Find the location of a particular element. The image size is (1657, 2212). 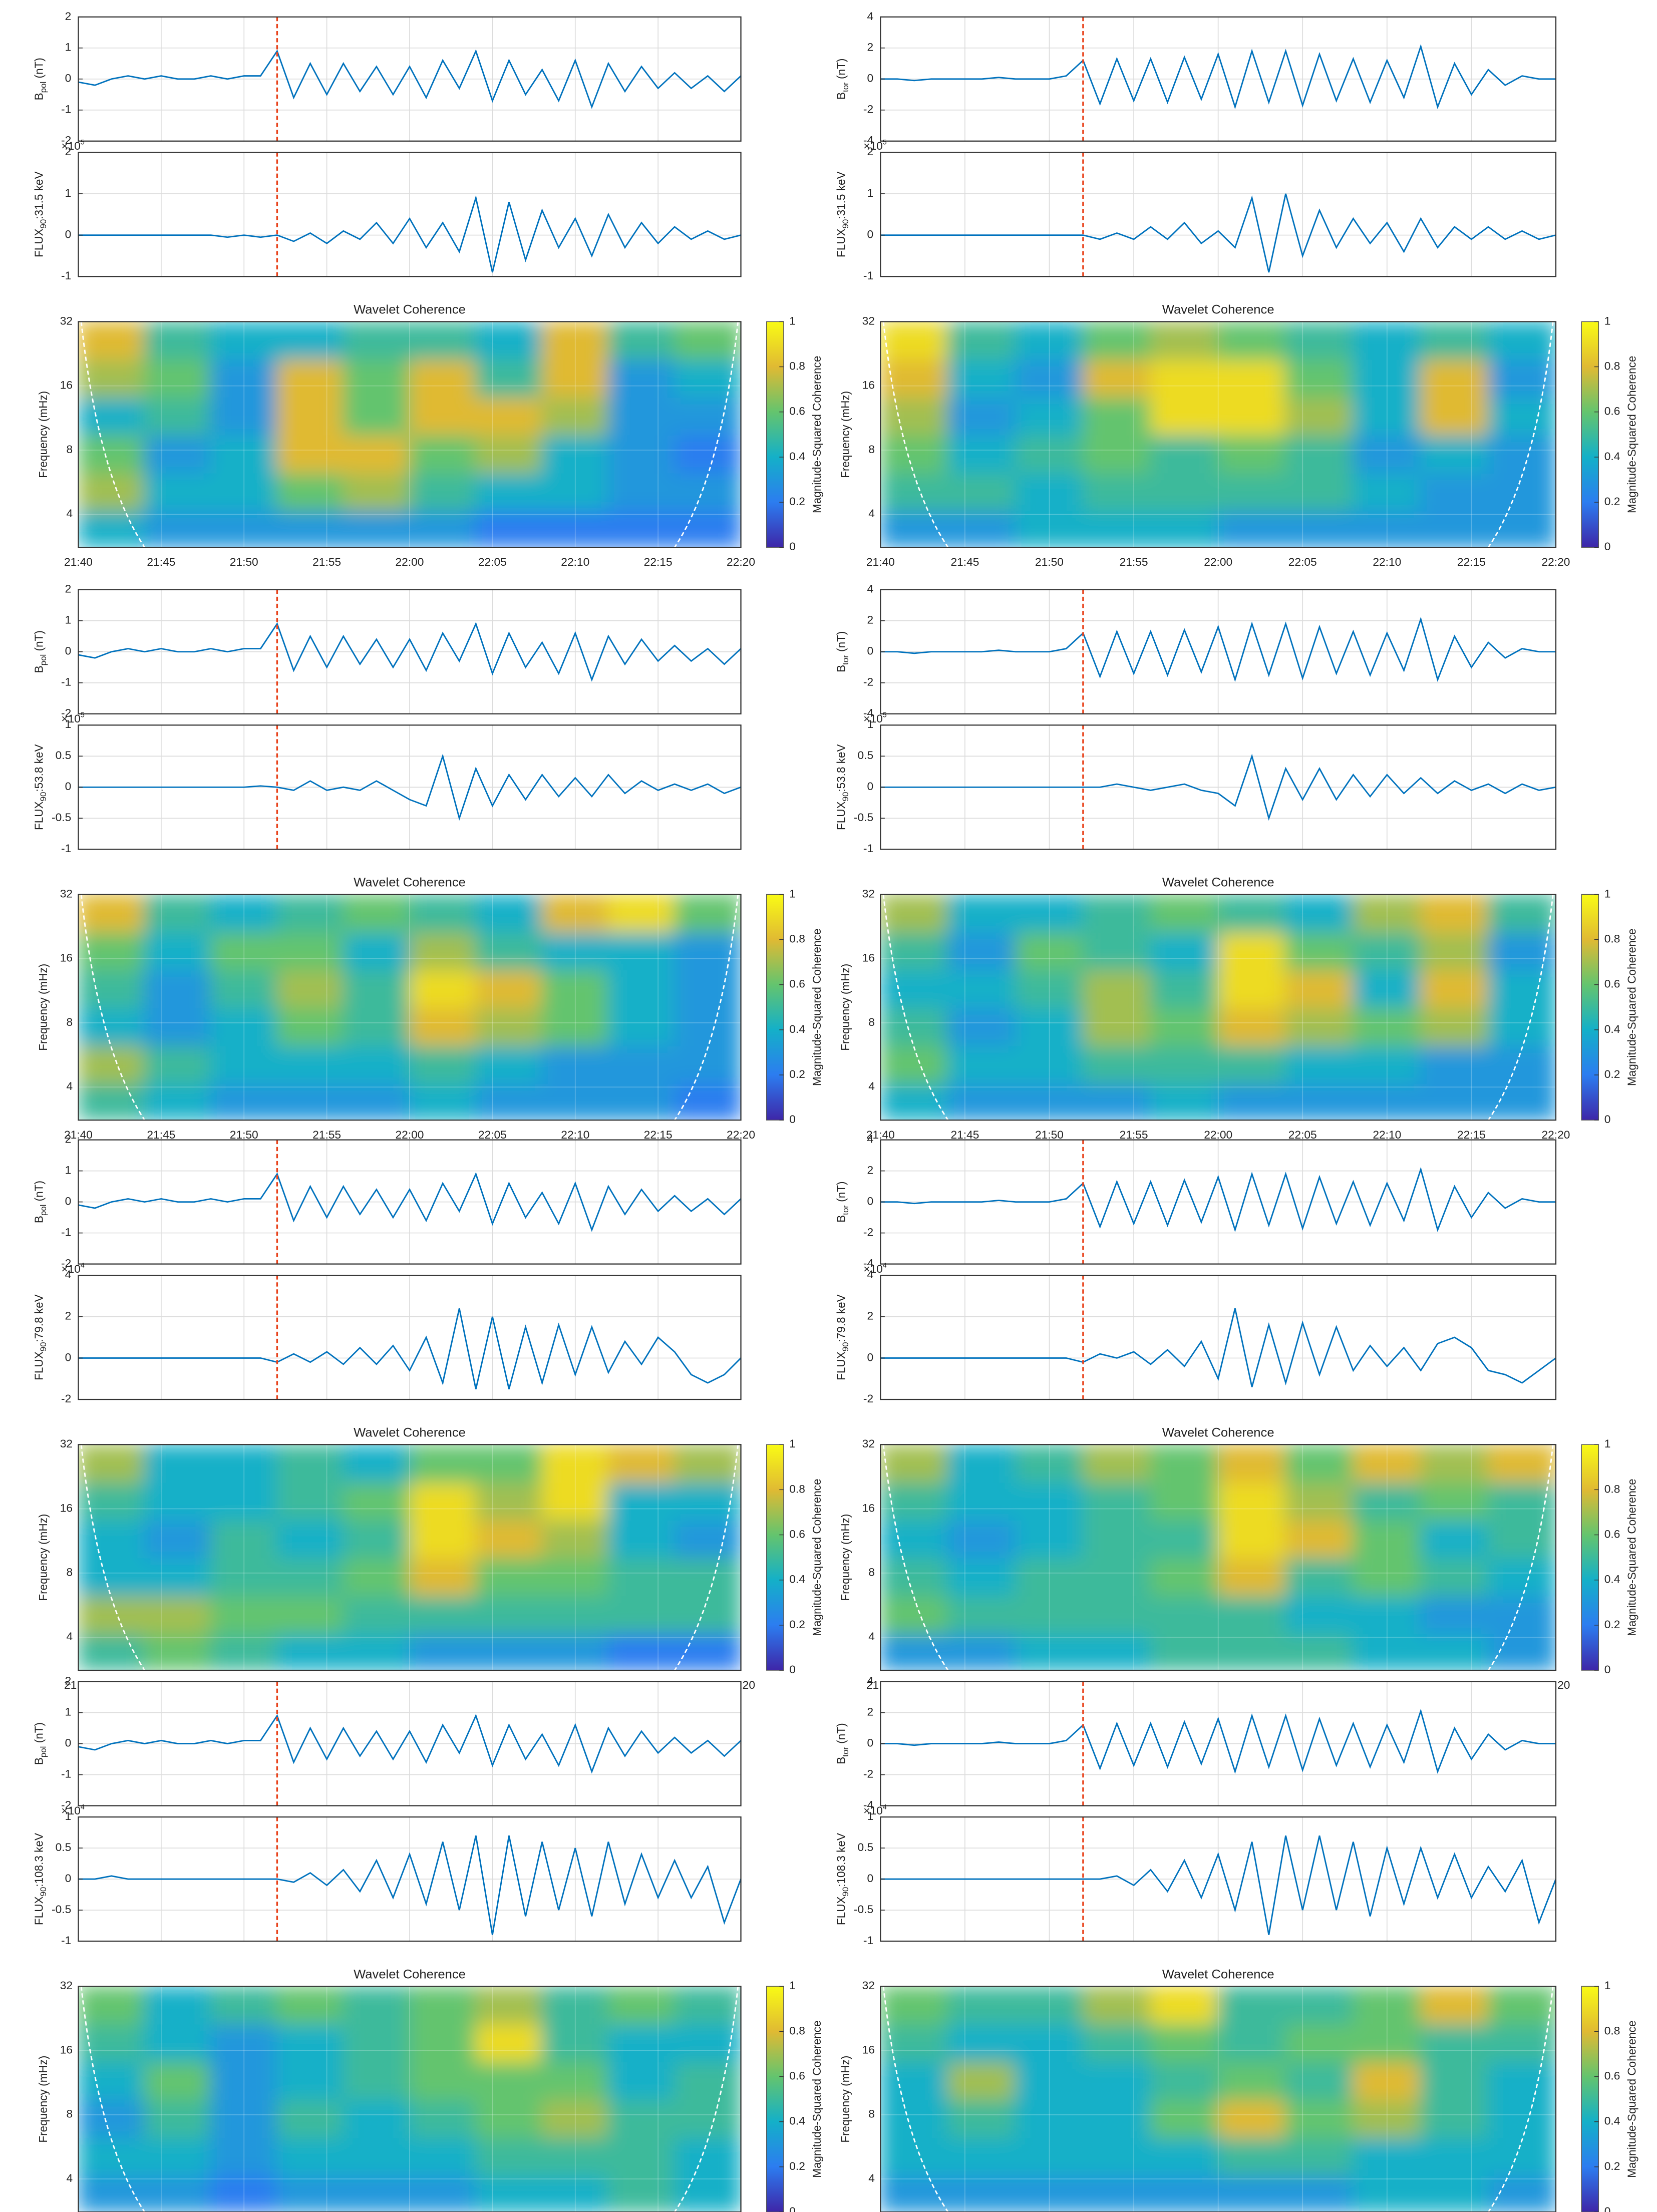

y-tick-label: 8 is located at coordinates (69, 2113).